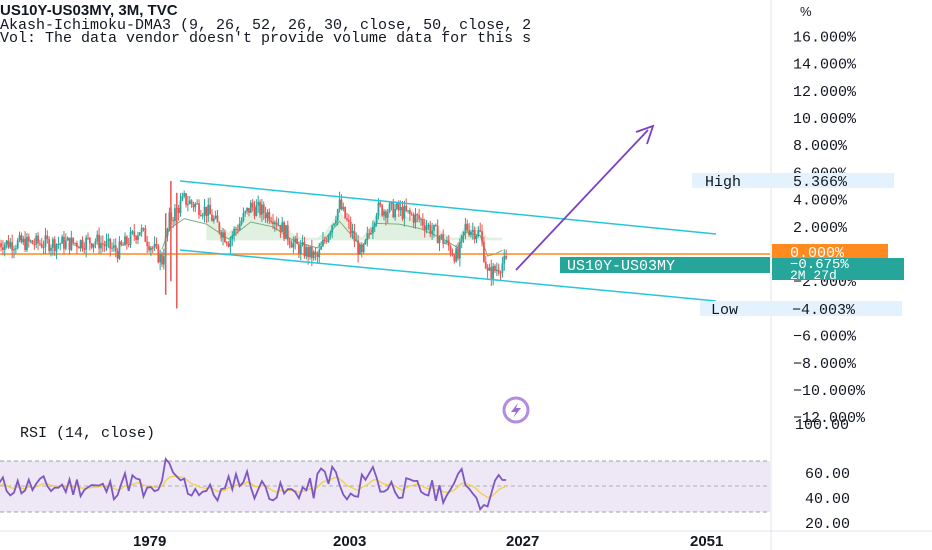 This screenshot has width=932, height=550. What do you see at coordinates (585, 197) in the screenshot?
I see `projection-arrow` at bounding box center [585, 197].